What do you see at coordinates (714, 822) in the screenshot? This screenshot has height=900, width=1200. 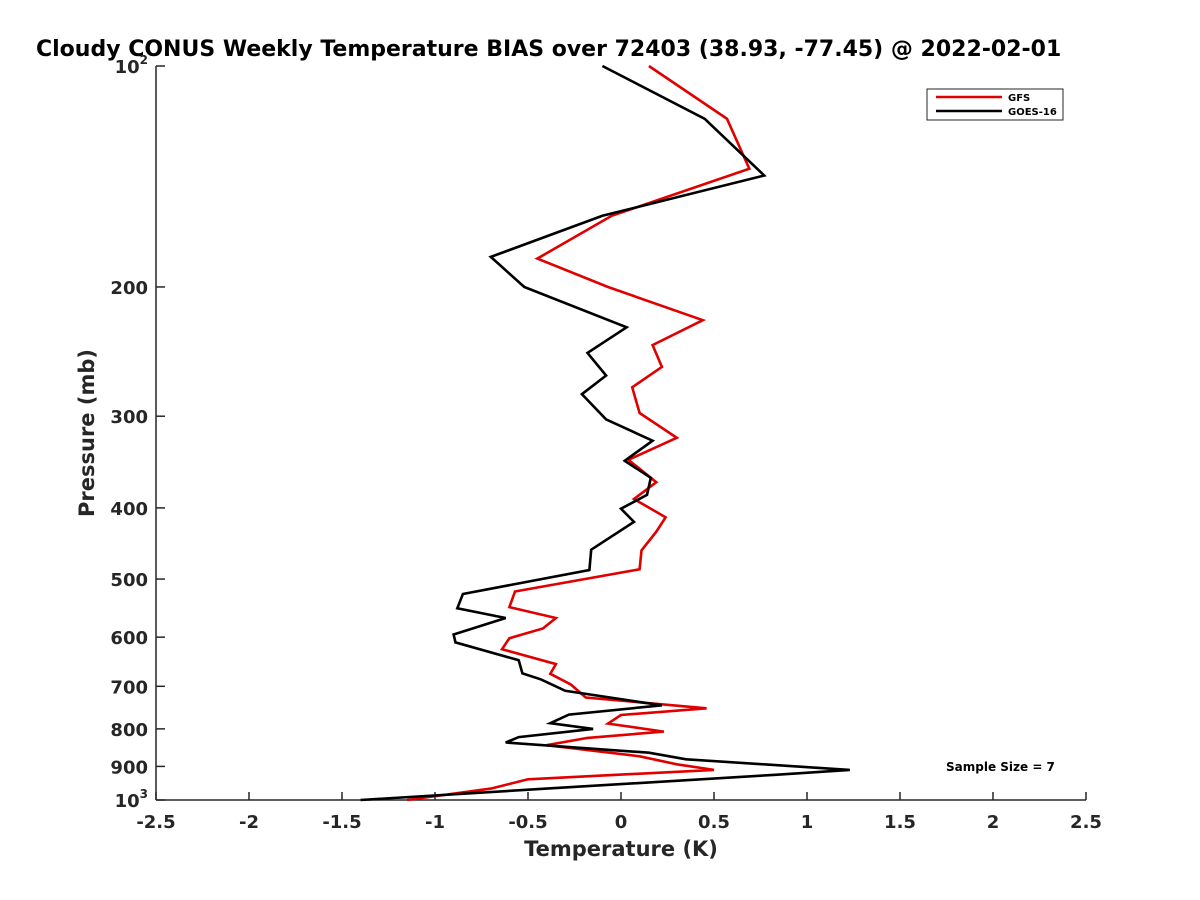 I see `x-tick-label: 0.5` at bounding box center [714, 822].